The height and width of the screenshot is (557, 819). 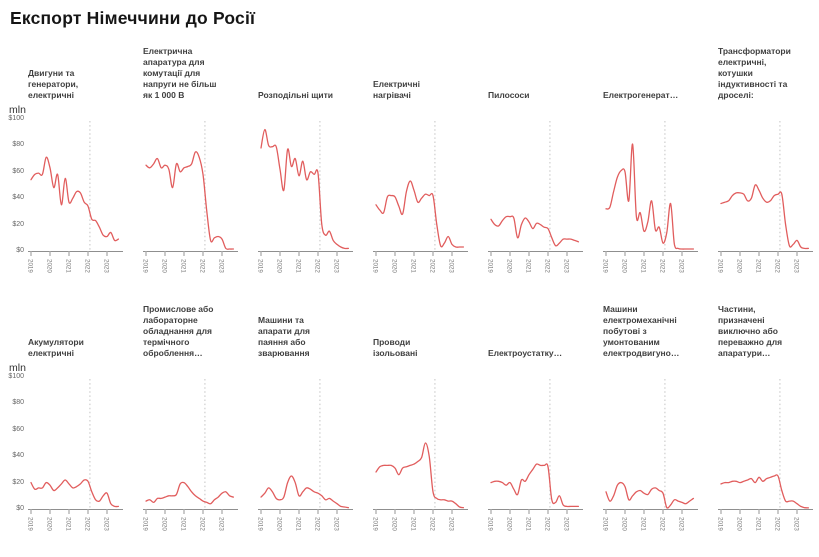 What do you see at coordinates (13, 160) in the screenshot?
I see `y-axis-row-1: mln $100 $80 $60 $40 $20 $0` at bounding box center [13, 160].